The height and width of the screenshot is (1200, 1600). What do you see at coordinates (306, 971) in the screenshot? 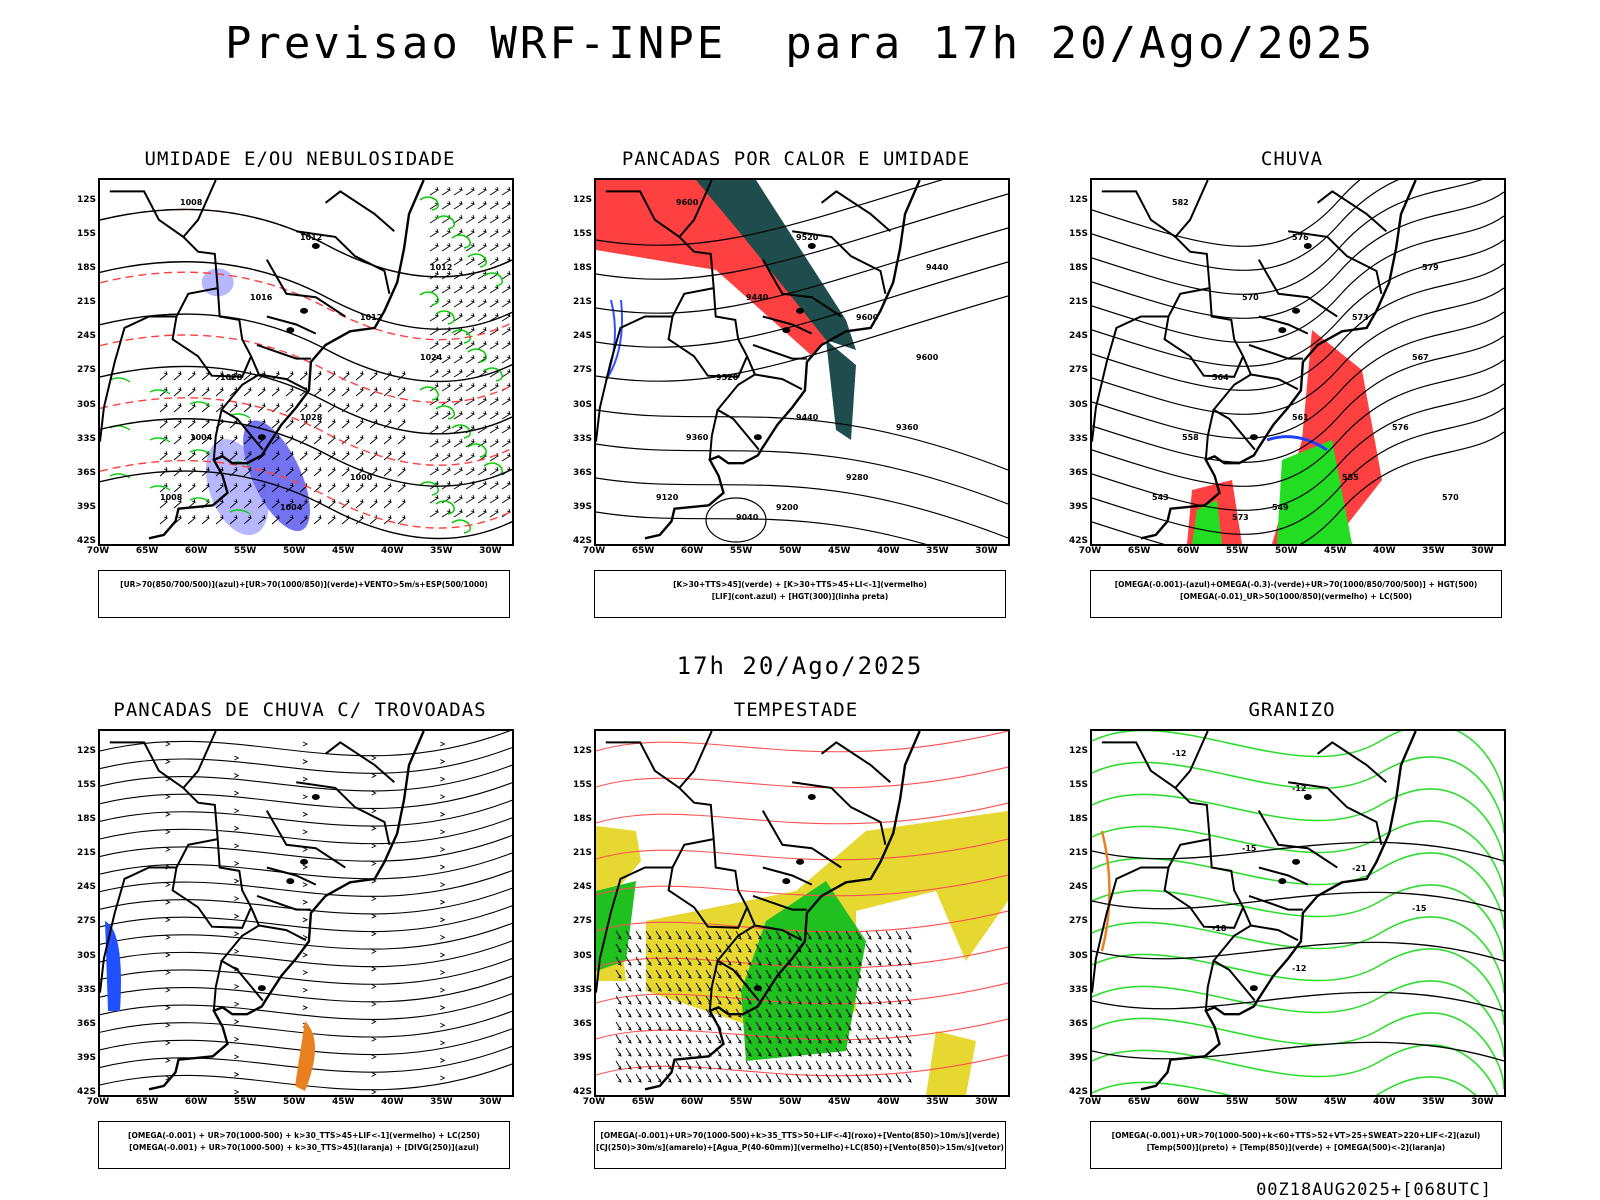
I see `streamline` at bounding box center [306, 971].